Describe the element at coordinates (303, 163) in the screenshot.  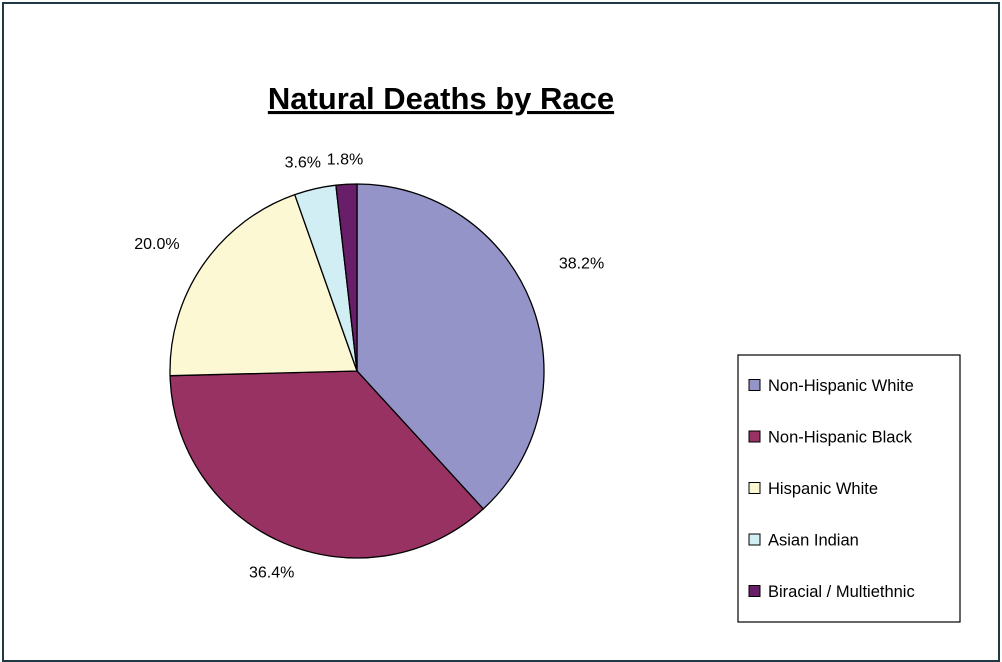
I see `data-label-asian-indian: 3.6%` at that location.